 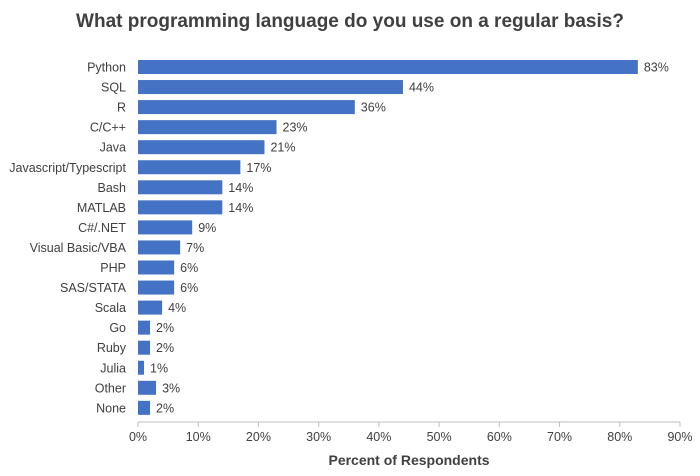 What do you see at coordinates (189, 288) in the screenshot?
I see `value-label-sas-stata: 6%` at bounding box center [189, 288].